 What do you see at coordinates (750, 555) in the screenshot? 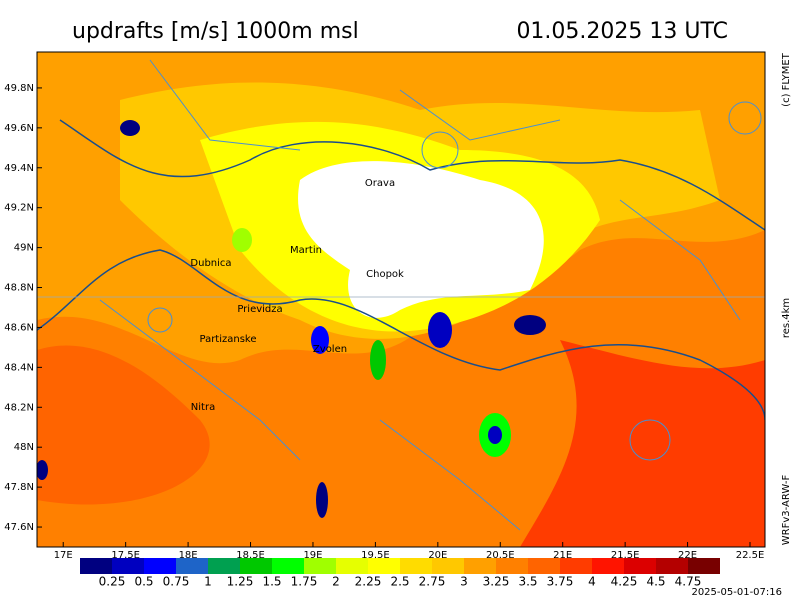
I see `x-tick-label: 22.5E` at bounding box center [750, 555].